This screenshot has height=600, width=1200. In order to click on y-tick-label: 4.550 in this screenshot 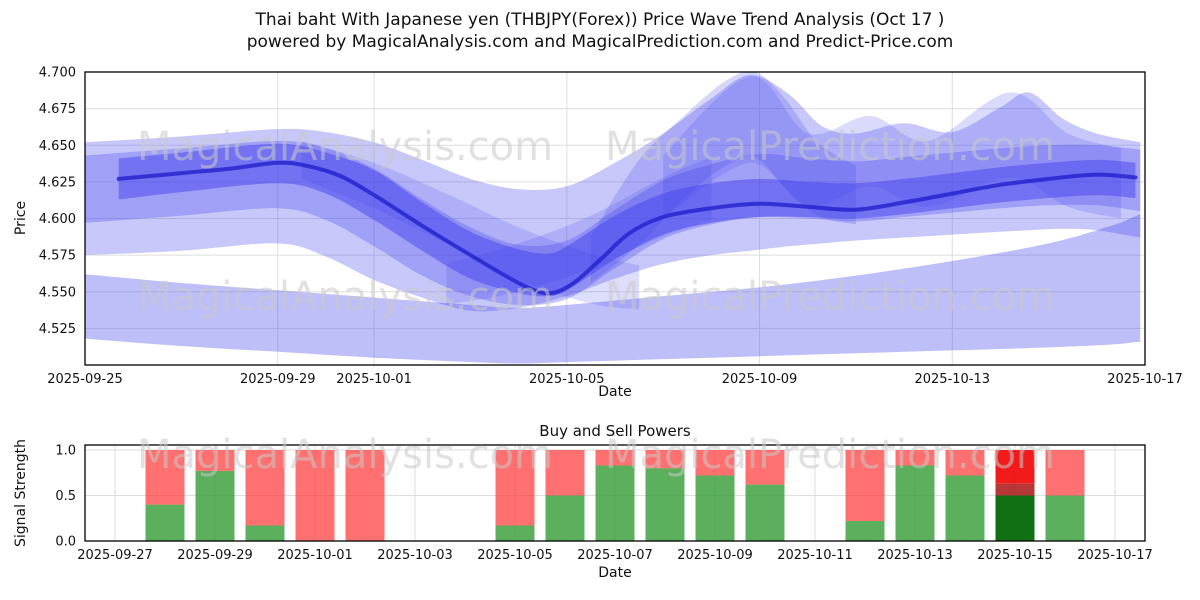, I will do `click(57, 292)`.